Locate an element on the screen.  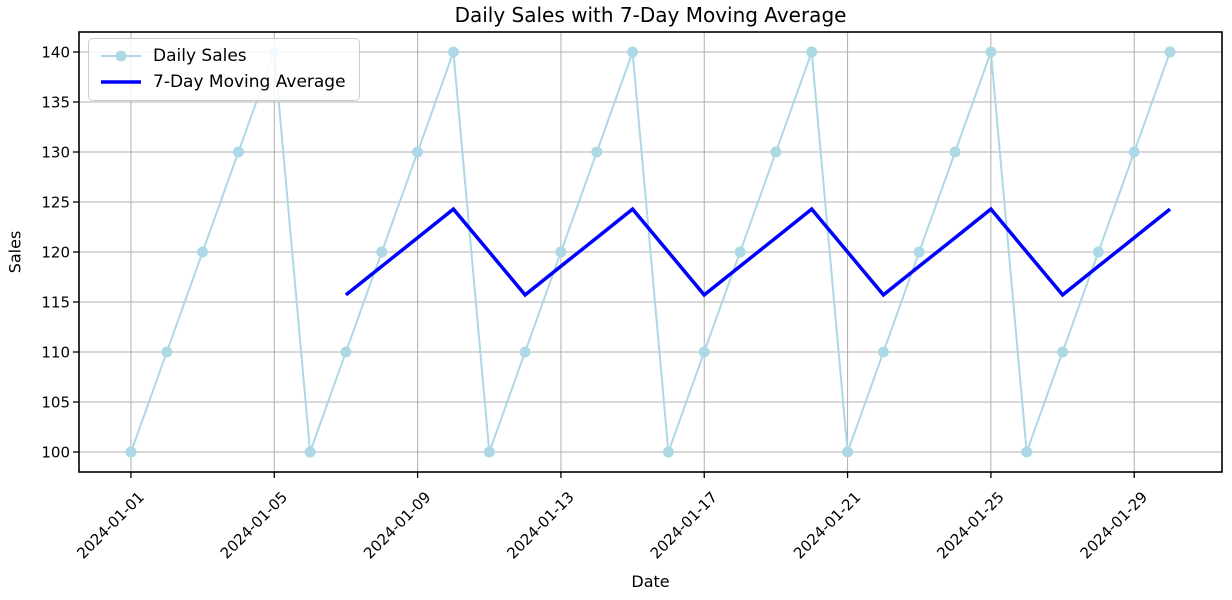
x-tick-label: 2024-01-09 is located at coordinates (397, 525).